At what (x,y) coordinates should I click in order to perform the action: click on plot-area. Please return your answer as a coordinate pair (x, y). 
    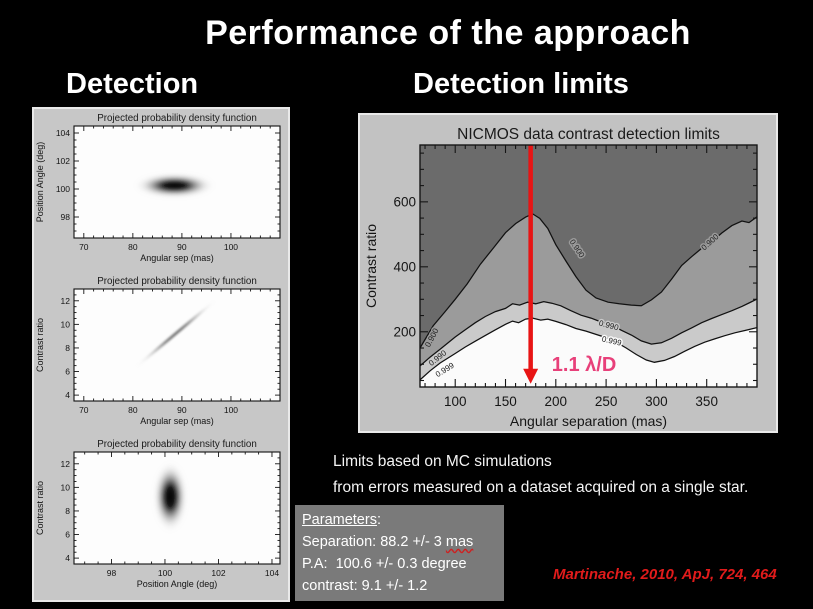
    Looking at the image, I should click on (177, 345).